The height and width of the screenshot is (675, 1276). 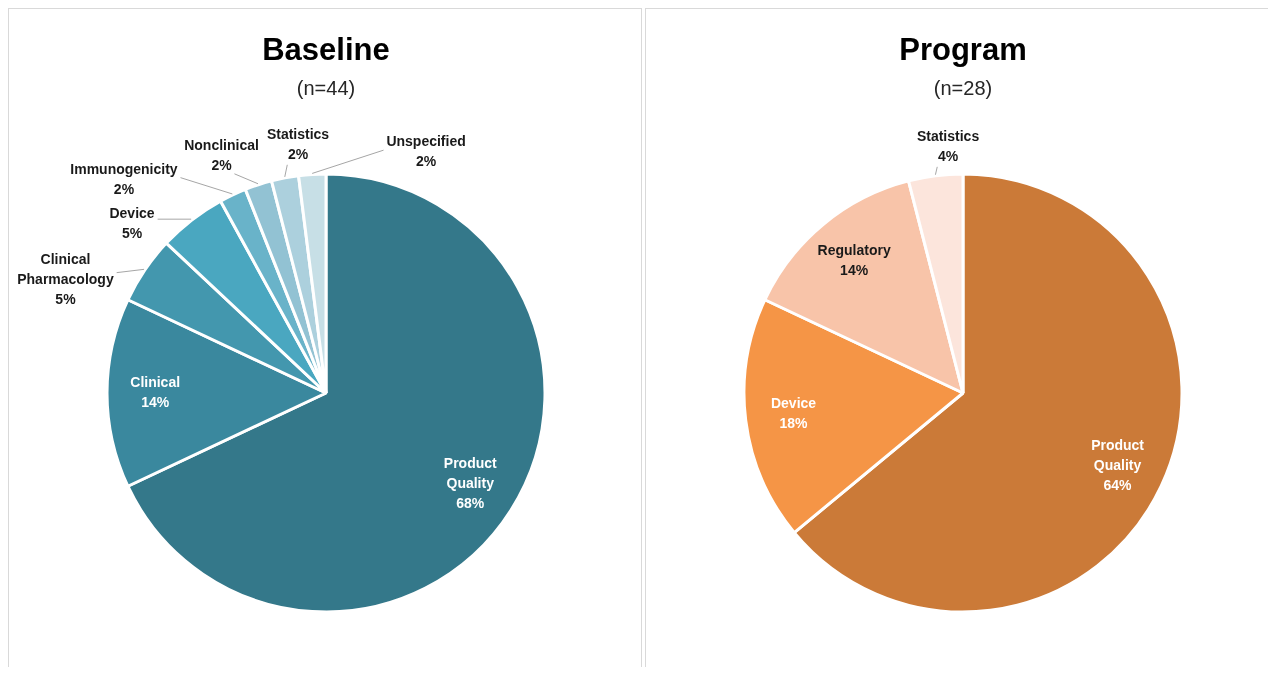 What do you see at coordinates (948, 155) in the screenshot?
I see `data-label: 4%` at bounding box center [948, 155].